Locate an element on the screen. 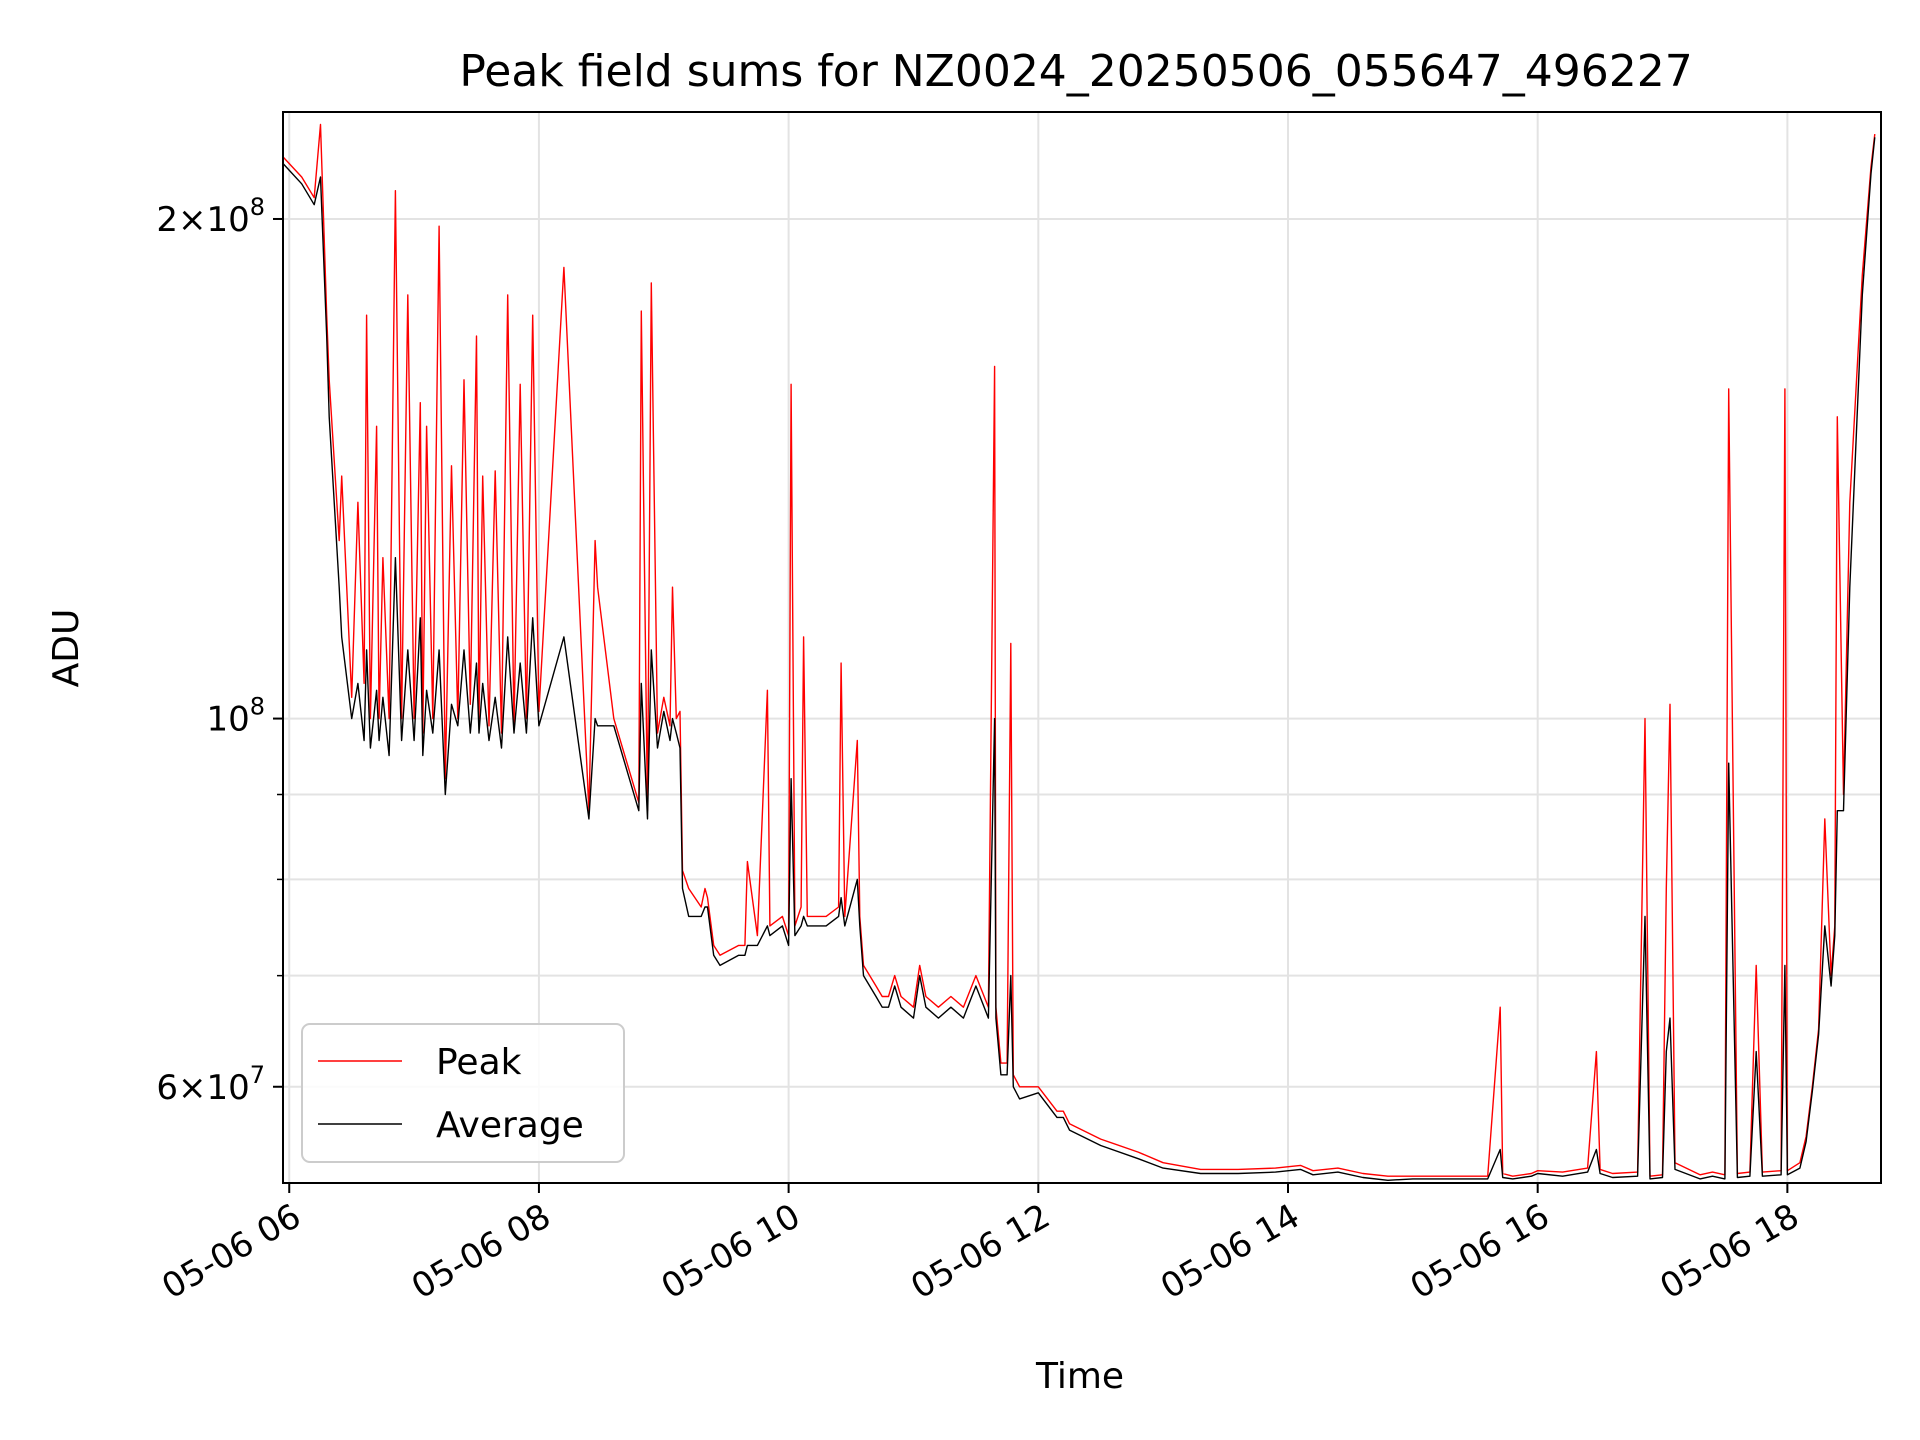 This screenshot has height=1440, width=1920. legend-box is located at coordinates (463, 1093).